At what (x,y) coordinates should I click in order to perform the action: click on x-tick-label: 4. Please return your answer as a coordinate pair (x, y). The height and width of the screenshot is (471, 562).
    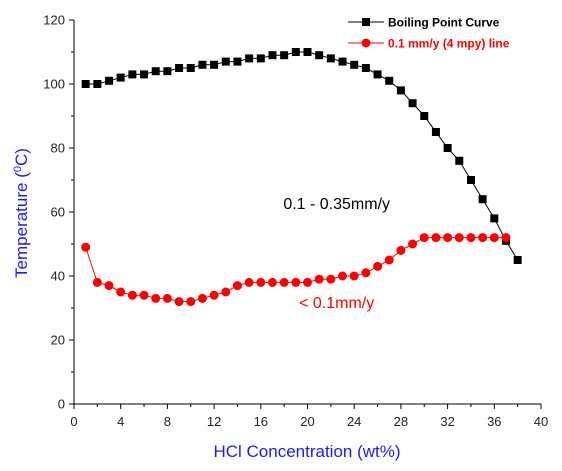
    Looking at the image, I should click on (120, 421).